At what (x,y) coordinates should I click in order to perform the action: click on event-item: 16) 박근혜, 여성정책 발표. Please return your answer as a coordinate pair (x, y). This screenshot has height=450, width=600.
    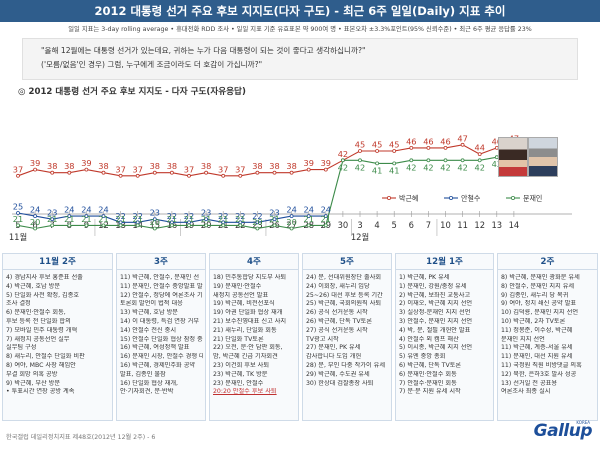
    Looking at the image, I should click on (155, 348).